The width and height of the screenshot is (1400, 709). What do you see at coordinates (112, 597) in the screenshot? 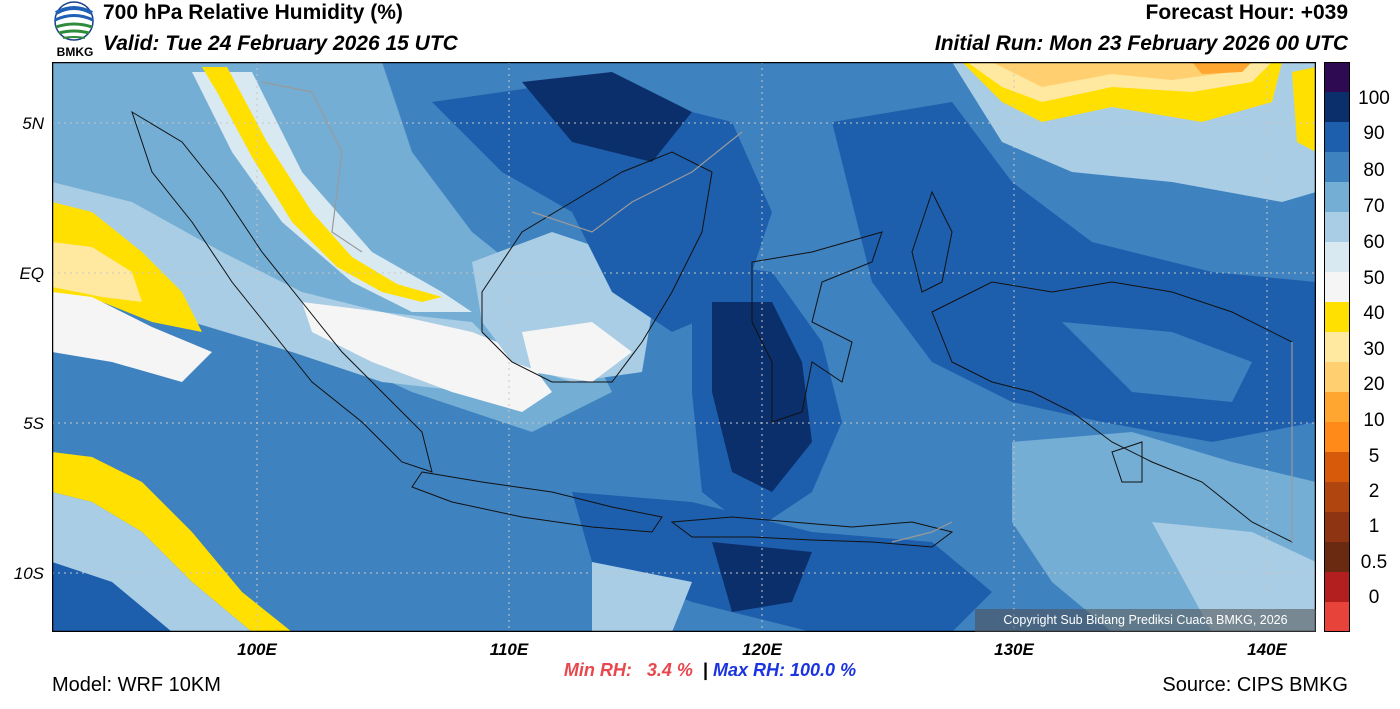
I see `rh-band-80-90-southwest` at bounding box center [112, 597].